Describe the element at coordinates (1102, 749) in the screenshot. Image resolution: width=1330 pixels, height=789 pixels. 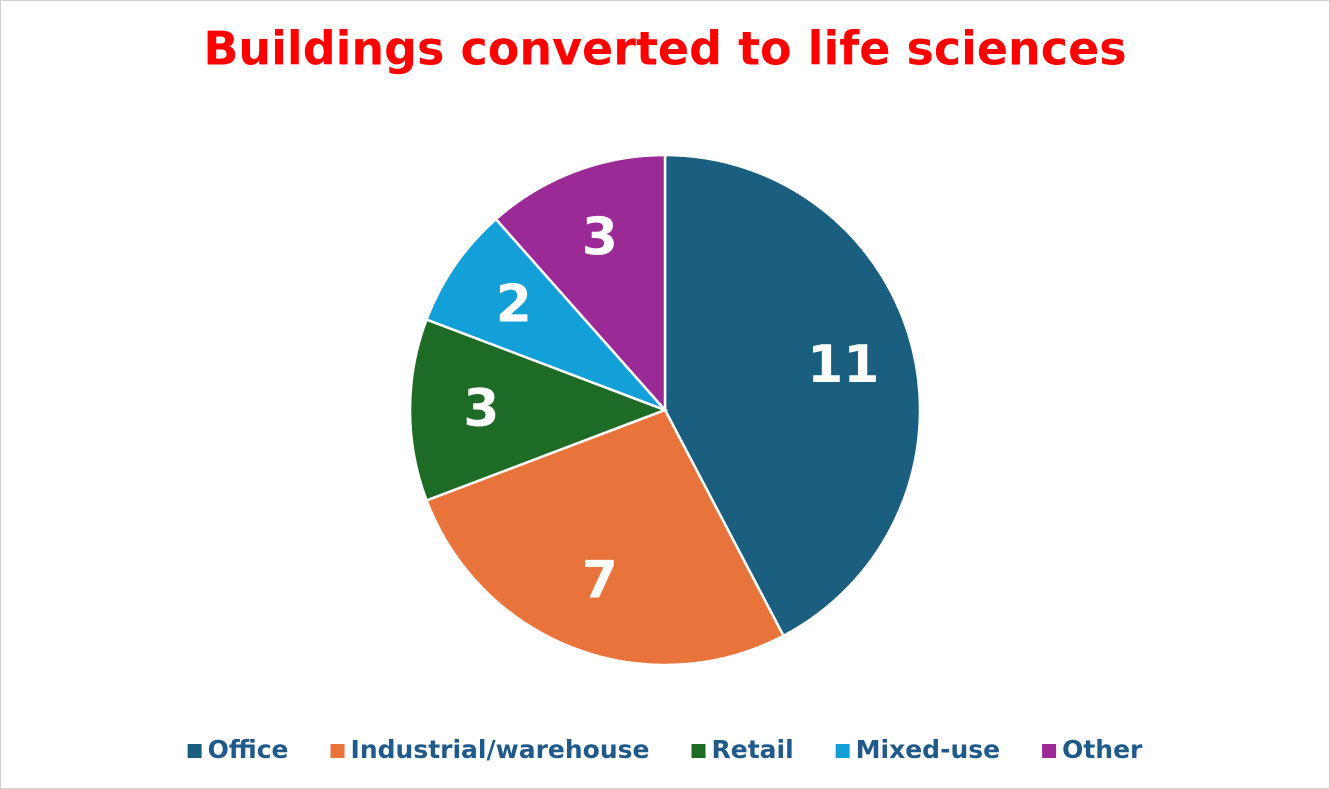
I see `legend-label: Other` at that location.